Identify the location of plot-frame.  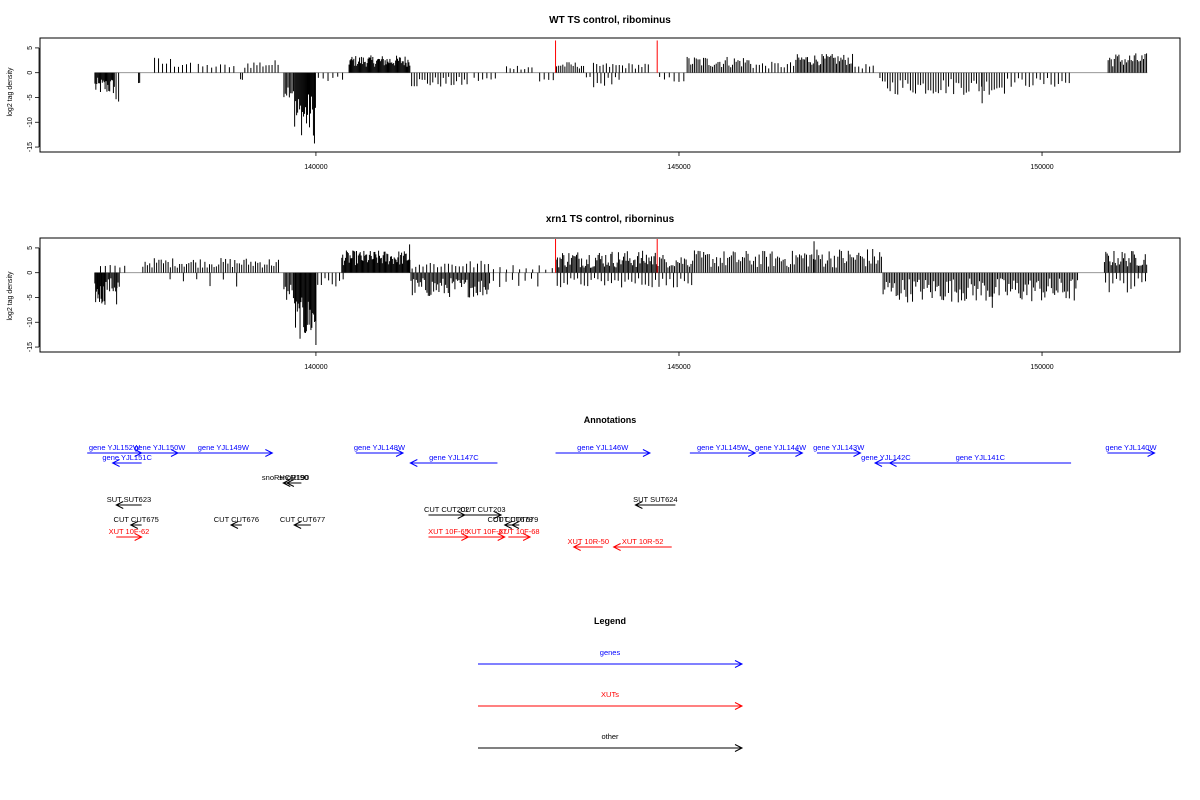
(610, 295).